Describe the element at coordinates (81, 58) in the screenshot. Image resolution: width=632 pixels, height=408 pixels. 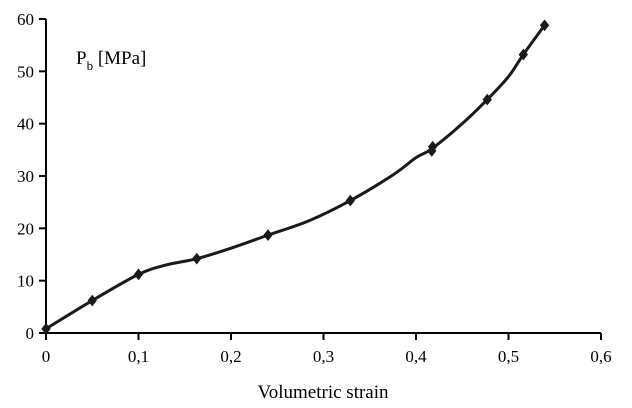
I see `y-axis-title-main: P` at that location.